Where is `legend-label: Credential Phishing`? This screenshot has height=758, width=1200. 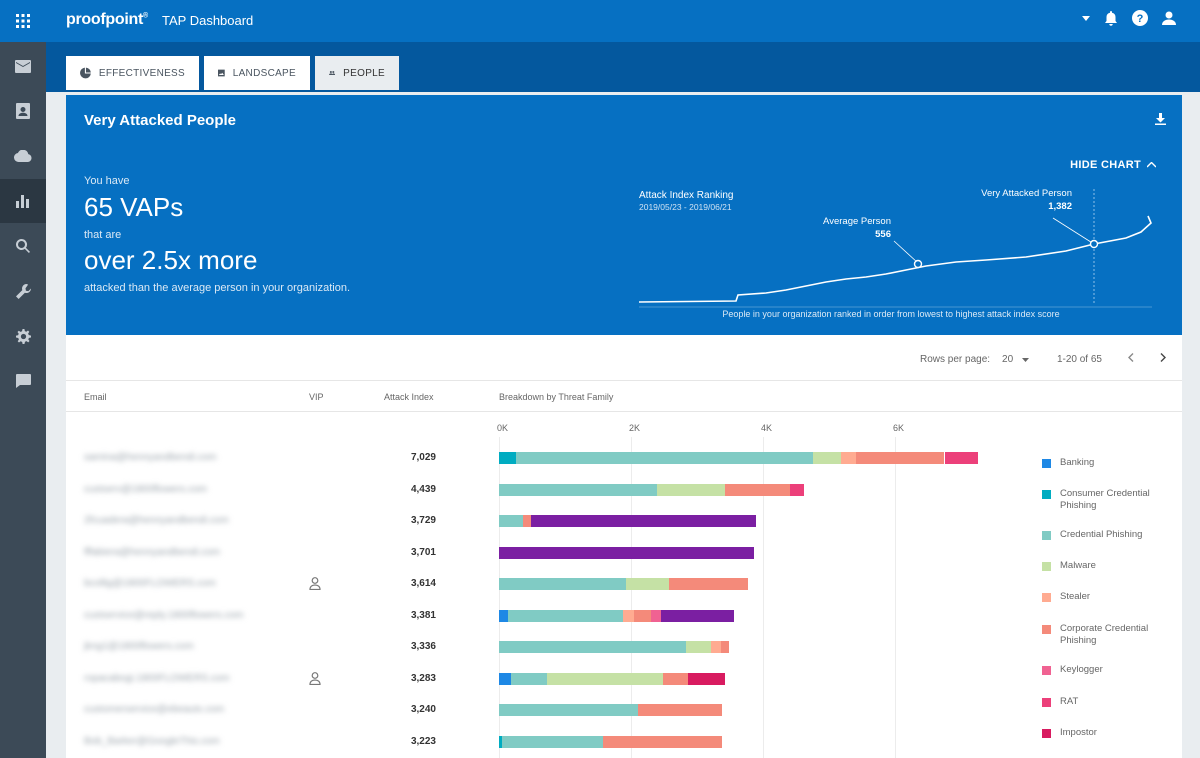 legend-label: Credential Phishing is located at coordinates (1101, 534).